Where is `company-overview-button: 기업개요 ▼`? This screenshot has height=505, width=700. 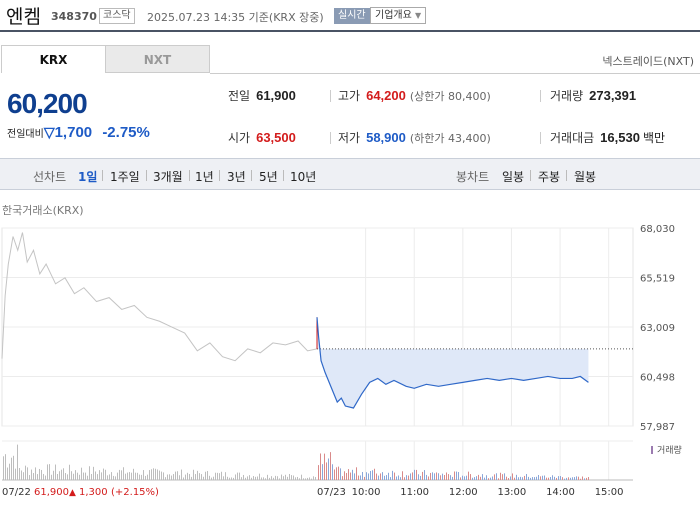 company-overview-button: 기업개요 ▼ is located at coordinates (398, 15).